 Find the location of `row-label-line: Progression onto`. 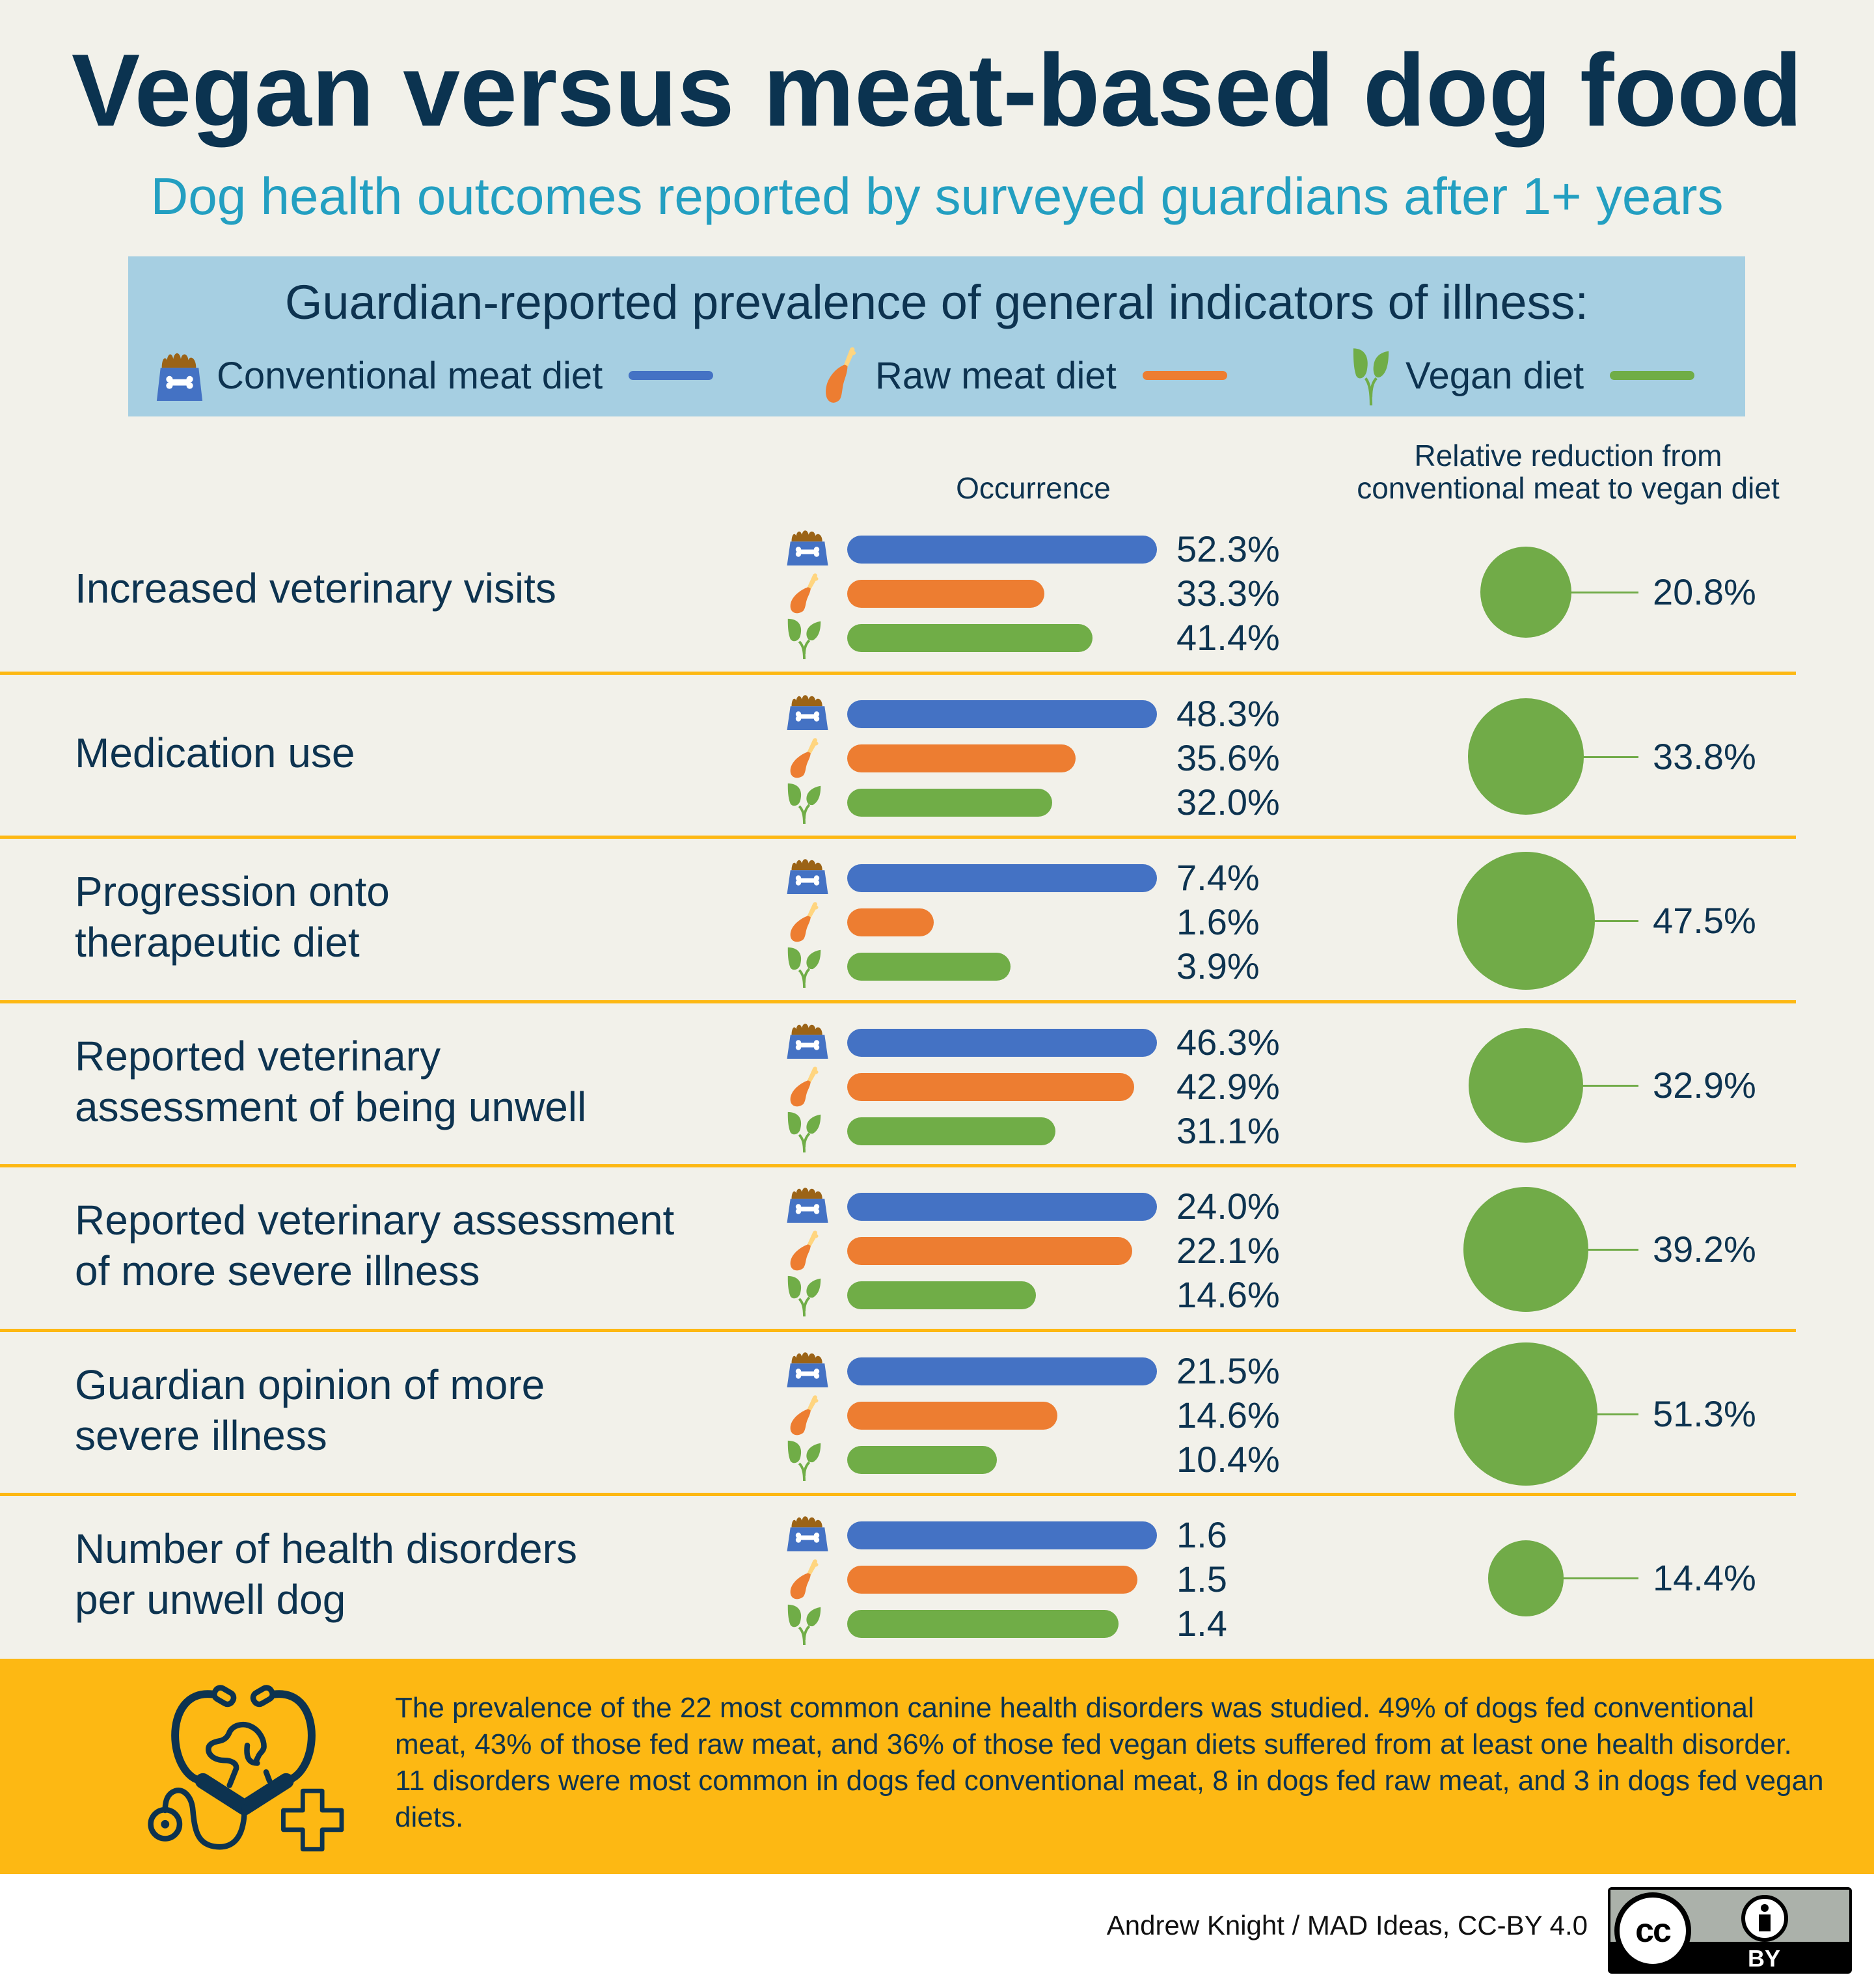

row-label-line: Progression onto is located at coordinates (232, 892).